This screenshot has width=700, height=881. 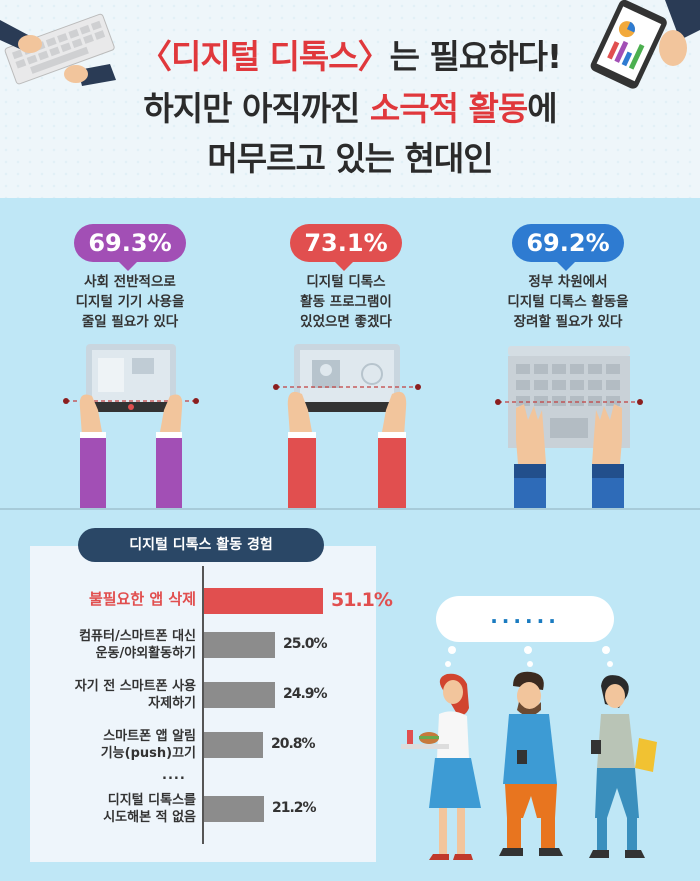 What do you see at coordinates (362, 600) in the screenshot?
I see `bar-value-label: 51.1%` at bounding box center [362, 600].